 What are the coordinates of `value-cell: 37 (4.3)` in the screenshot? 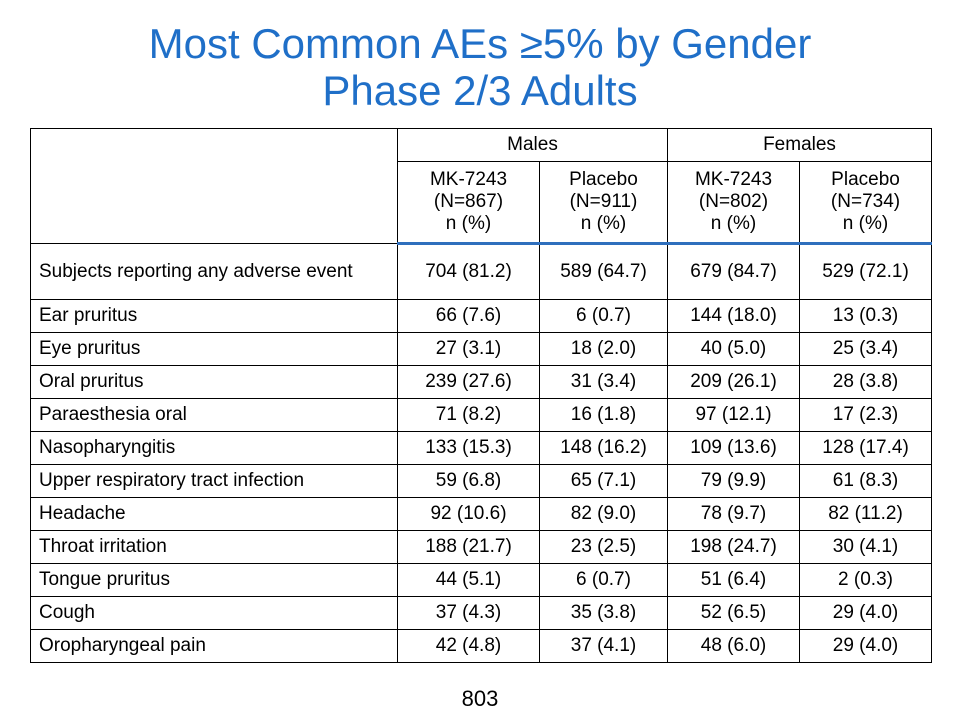 It's located at (468, 613).